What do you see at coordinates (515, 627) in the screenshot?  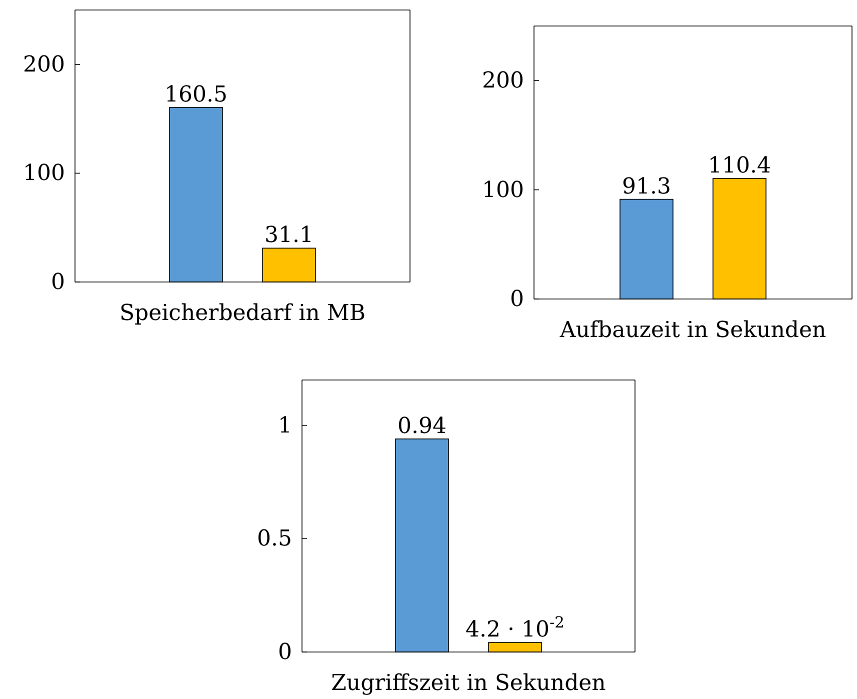 I see `data-label: 4.2 · 10$^{-2}$` at bounding box center [515, 627].